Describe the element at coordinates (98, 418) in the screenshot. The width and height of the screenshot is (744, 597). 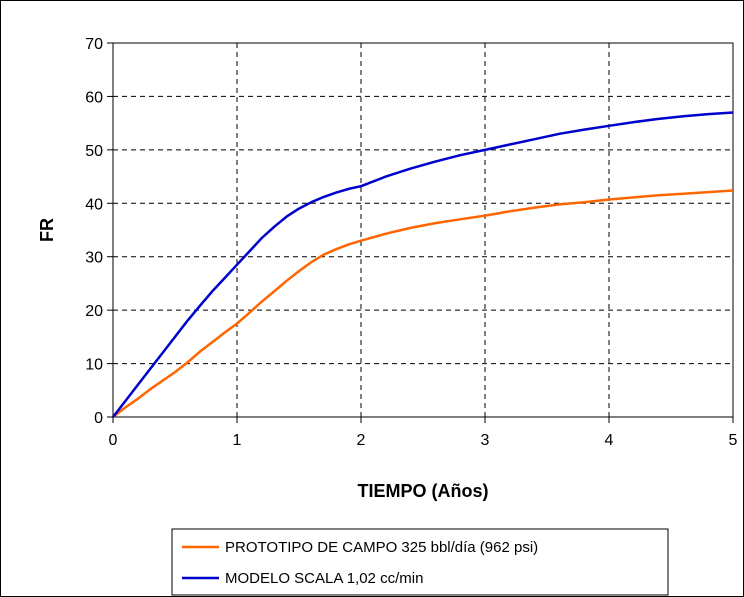
I see `y-tick-label-0: 0` at that location.